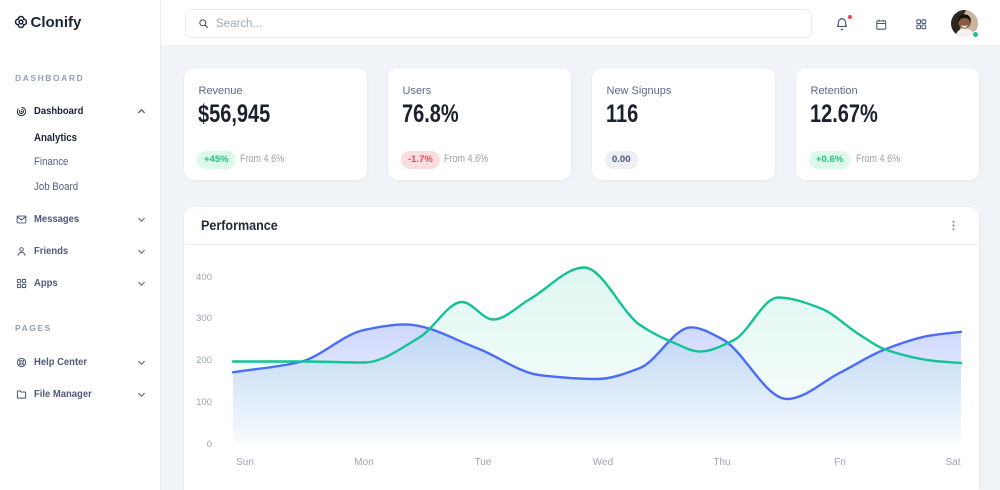  Describe the element at coordinates (204, 360) in the screenshot. I see `svg-text: 200` at that location.